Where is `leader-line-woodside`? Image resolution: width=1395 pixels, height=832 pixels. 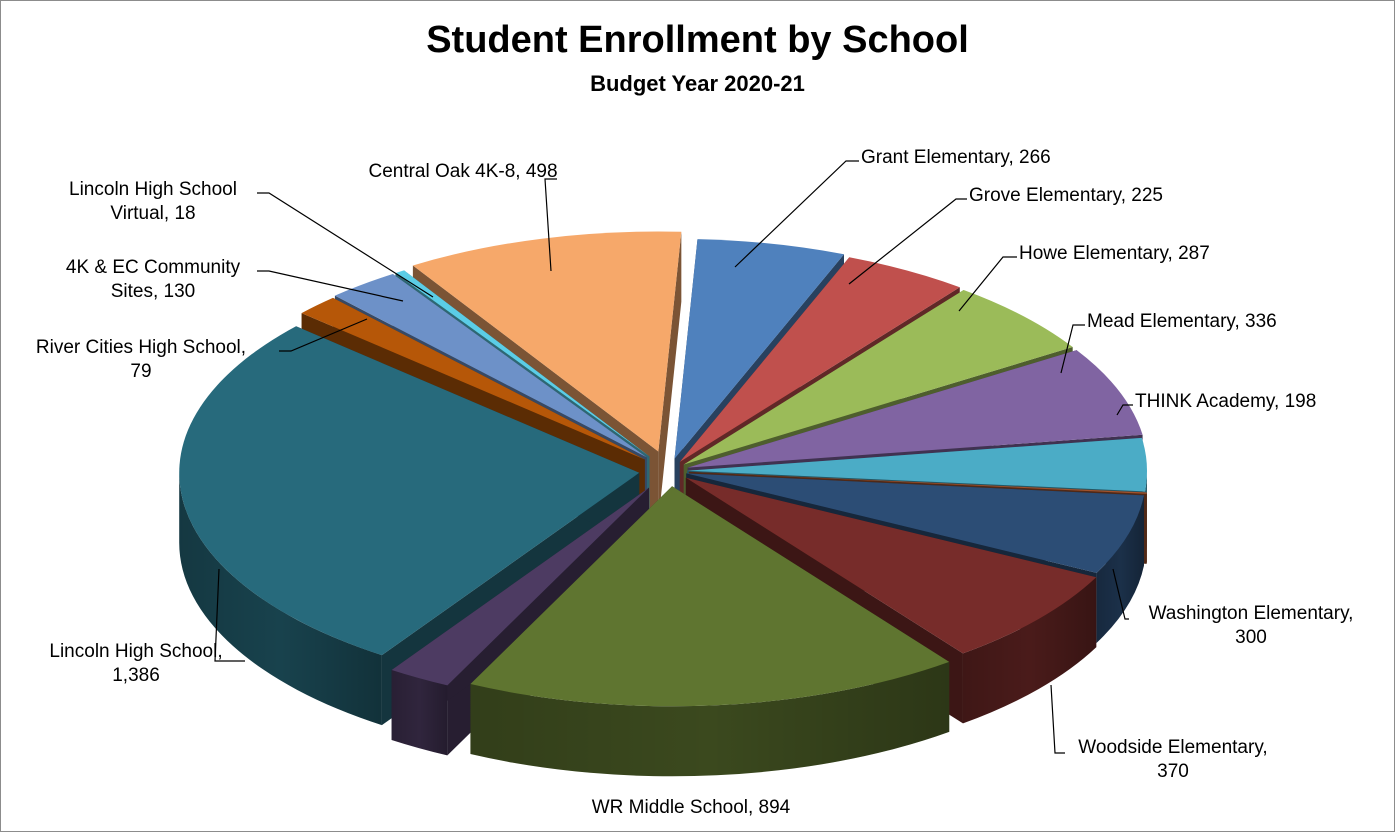
leader-line-woodside is located at coordinates (1057, 719).